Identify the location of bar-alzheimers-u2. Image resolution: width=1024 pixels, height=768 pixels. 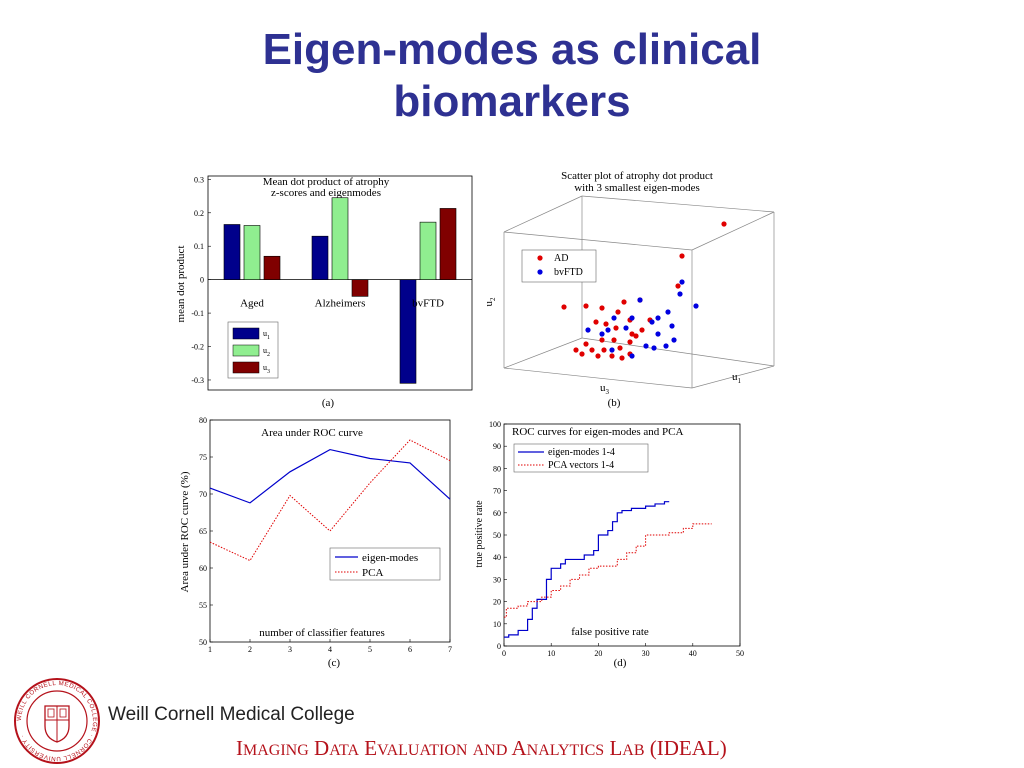
(340, 238).